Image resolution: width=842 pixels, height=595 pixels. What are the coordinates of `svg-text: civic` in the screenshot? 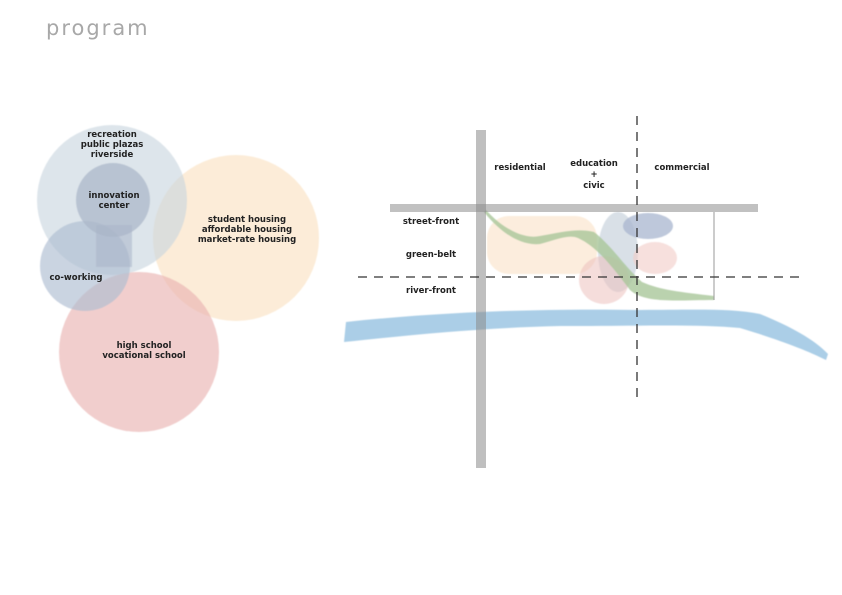 It's located at (593, 186).